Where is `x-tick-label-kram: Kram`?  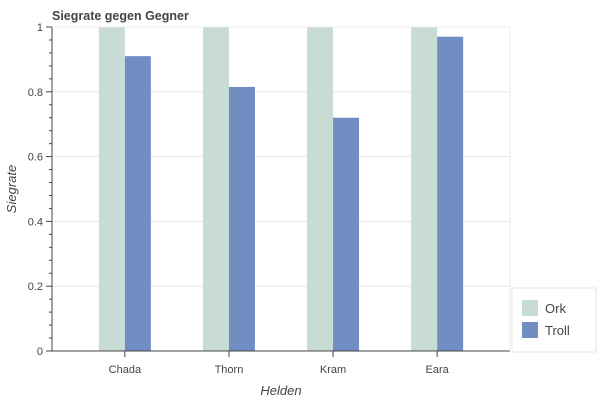 x-tick-label-kram: Kram is located at coordinates (333, 370).